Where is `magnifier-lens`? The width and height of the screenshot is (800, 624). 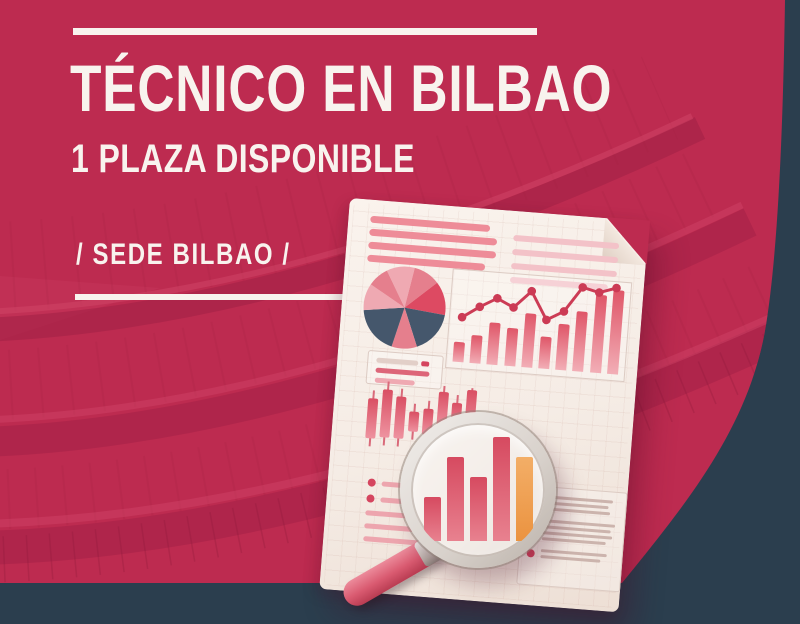
magnifier-lens is located at coordinates (478, 490).